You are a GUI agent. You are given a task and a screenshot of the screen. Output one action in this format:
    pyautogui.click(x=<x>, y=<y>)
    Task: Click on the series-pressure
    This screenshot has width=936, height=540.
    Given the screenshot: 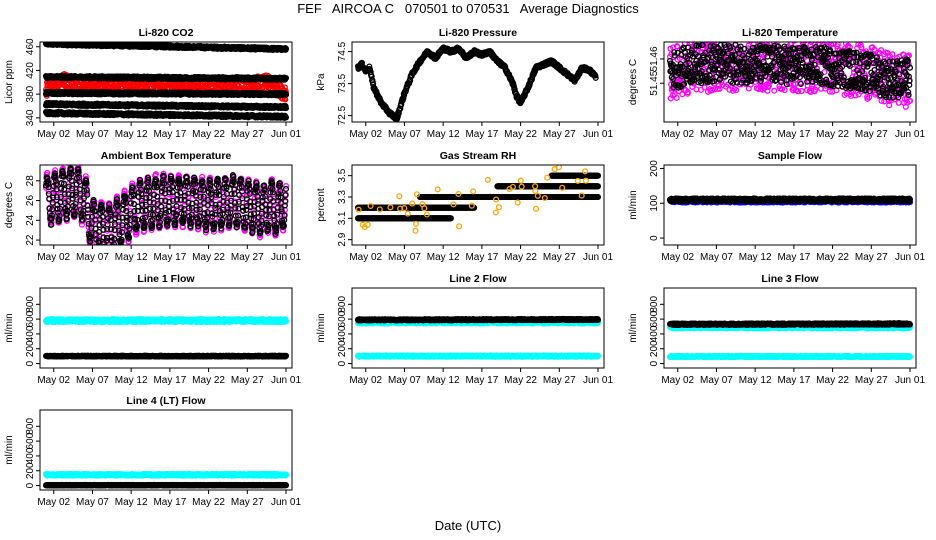 What is the action you would take?
    pyautogui.click(x=476, y=83)
    